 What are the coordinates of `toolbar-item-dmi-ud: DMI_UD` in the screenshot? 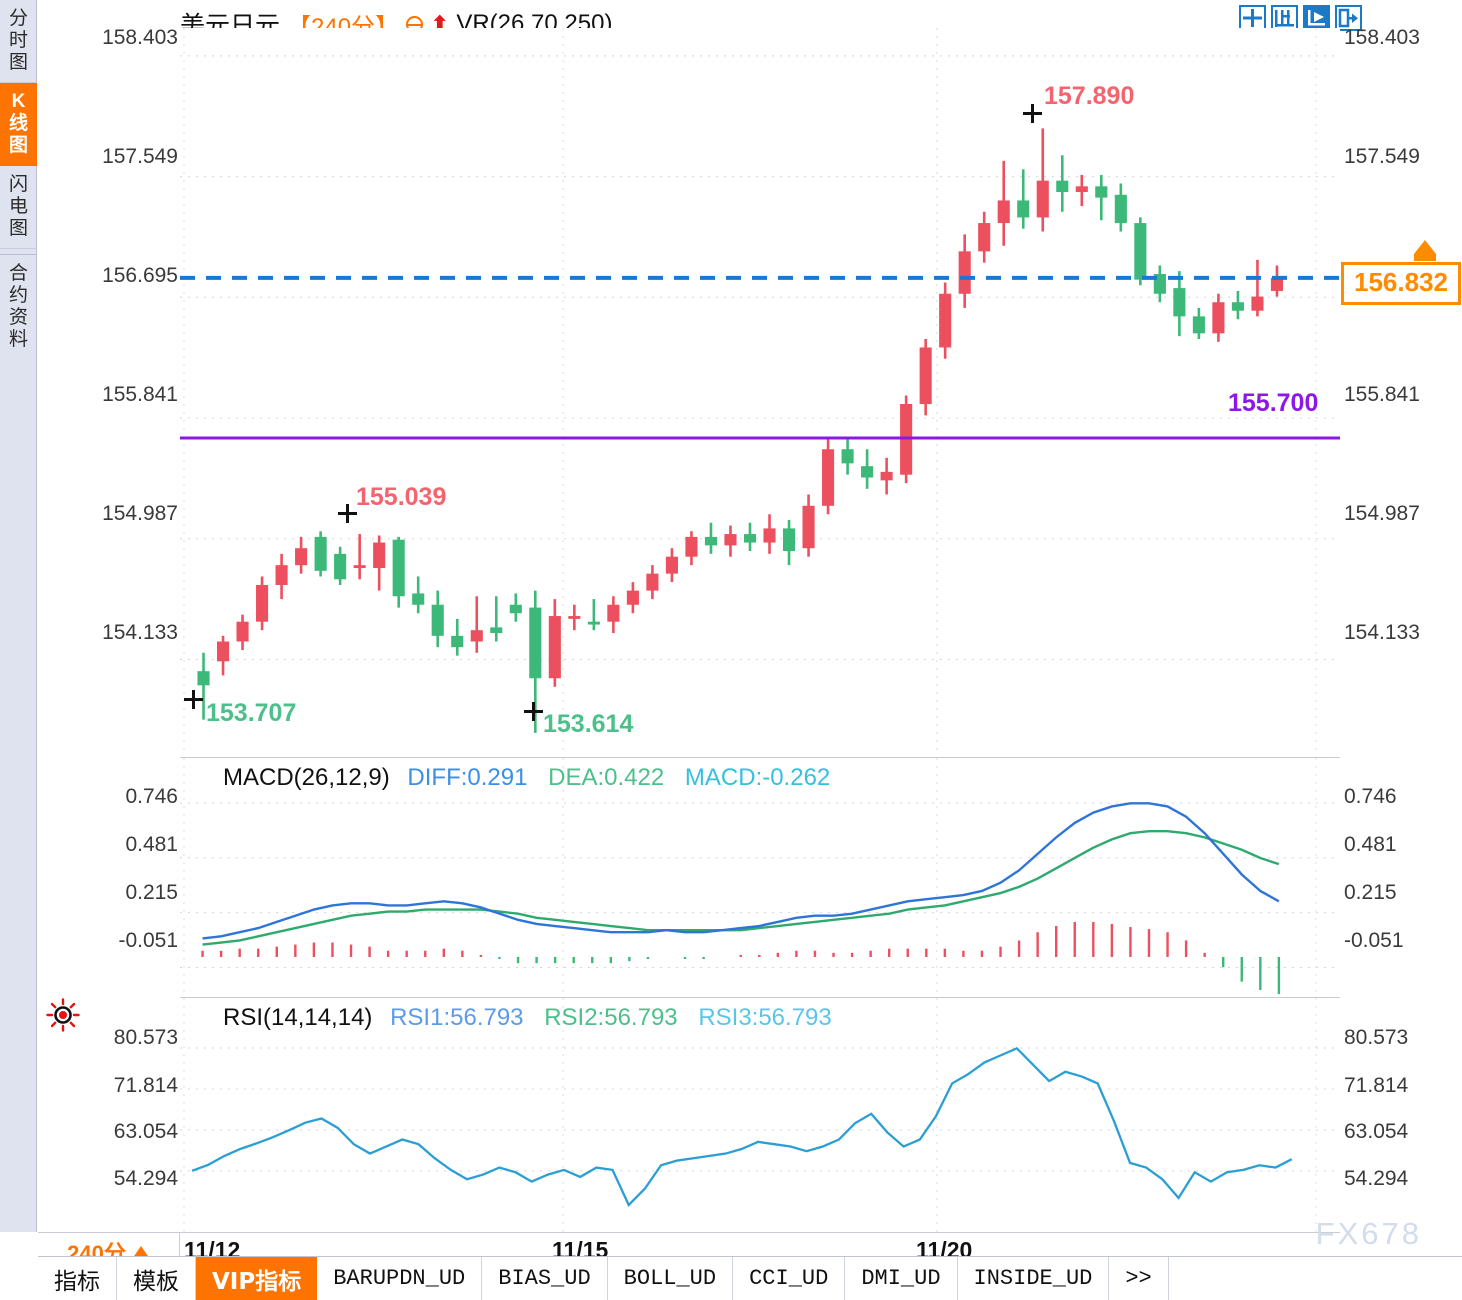 It's located at (901, 1278).